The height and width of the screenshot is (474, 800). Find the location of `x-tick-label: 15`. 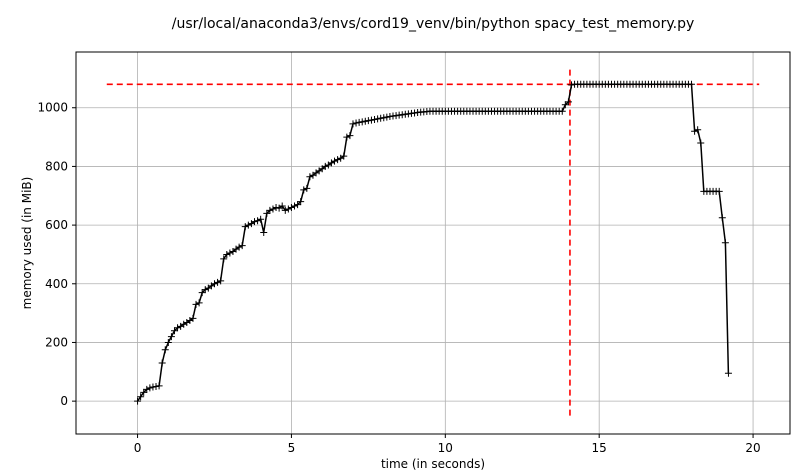

x-tick-label: 15 is located at coordinates (599, 448).